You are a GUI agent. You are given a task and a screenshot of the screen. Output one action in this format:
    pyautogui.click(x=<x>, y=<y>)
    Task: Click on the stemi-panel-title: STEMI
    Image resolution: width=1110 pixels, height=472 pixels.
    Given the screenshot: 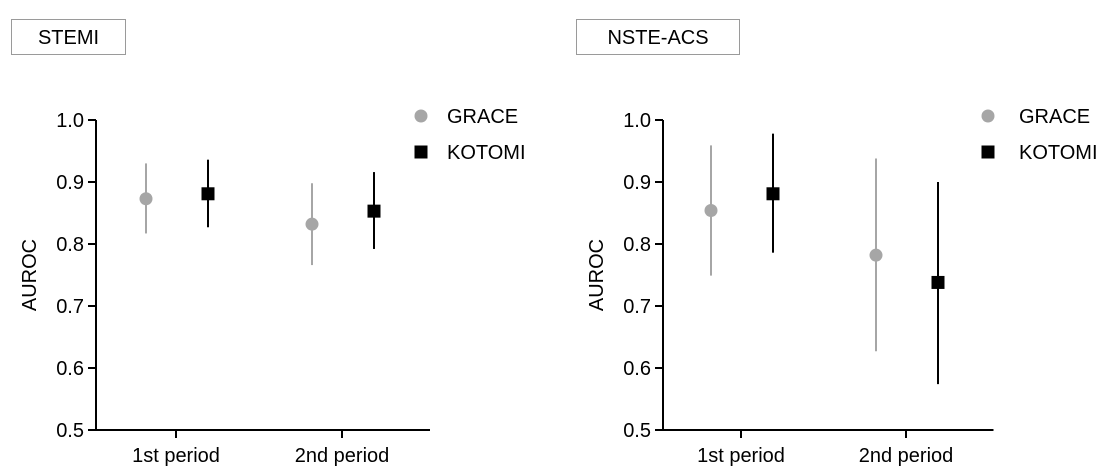 What is the action you would take?
    pyautogui.click(x=68, y=37)
    